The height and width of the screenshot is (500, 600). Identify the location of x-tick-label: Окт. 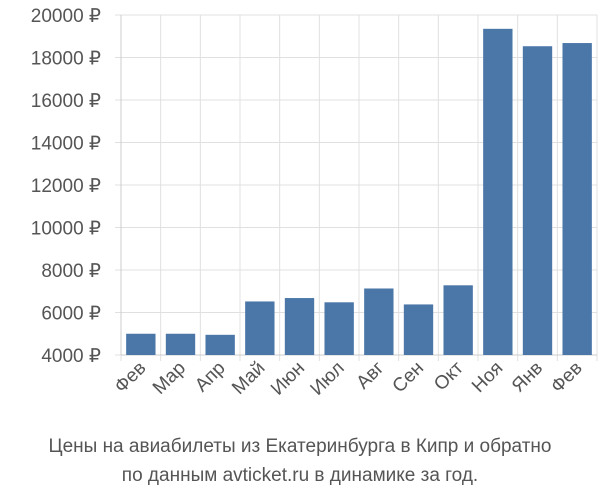
(449, 376).